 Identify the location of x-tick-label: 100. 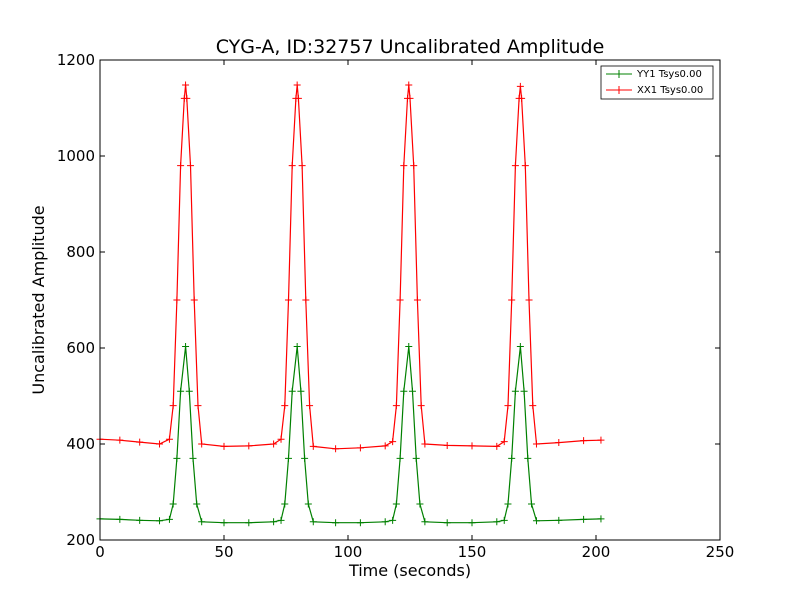
(348, 552).